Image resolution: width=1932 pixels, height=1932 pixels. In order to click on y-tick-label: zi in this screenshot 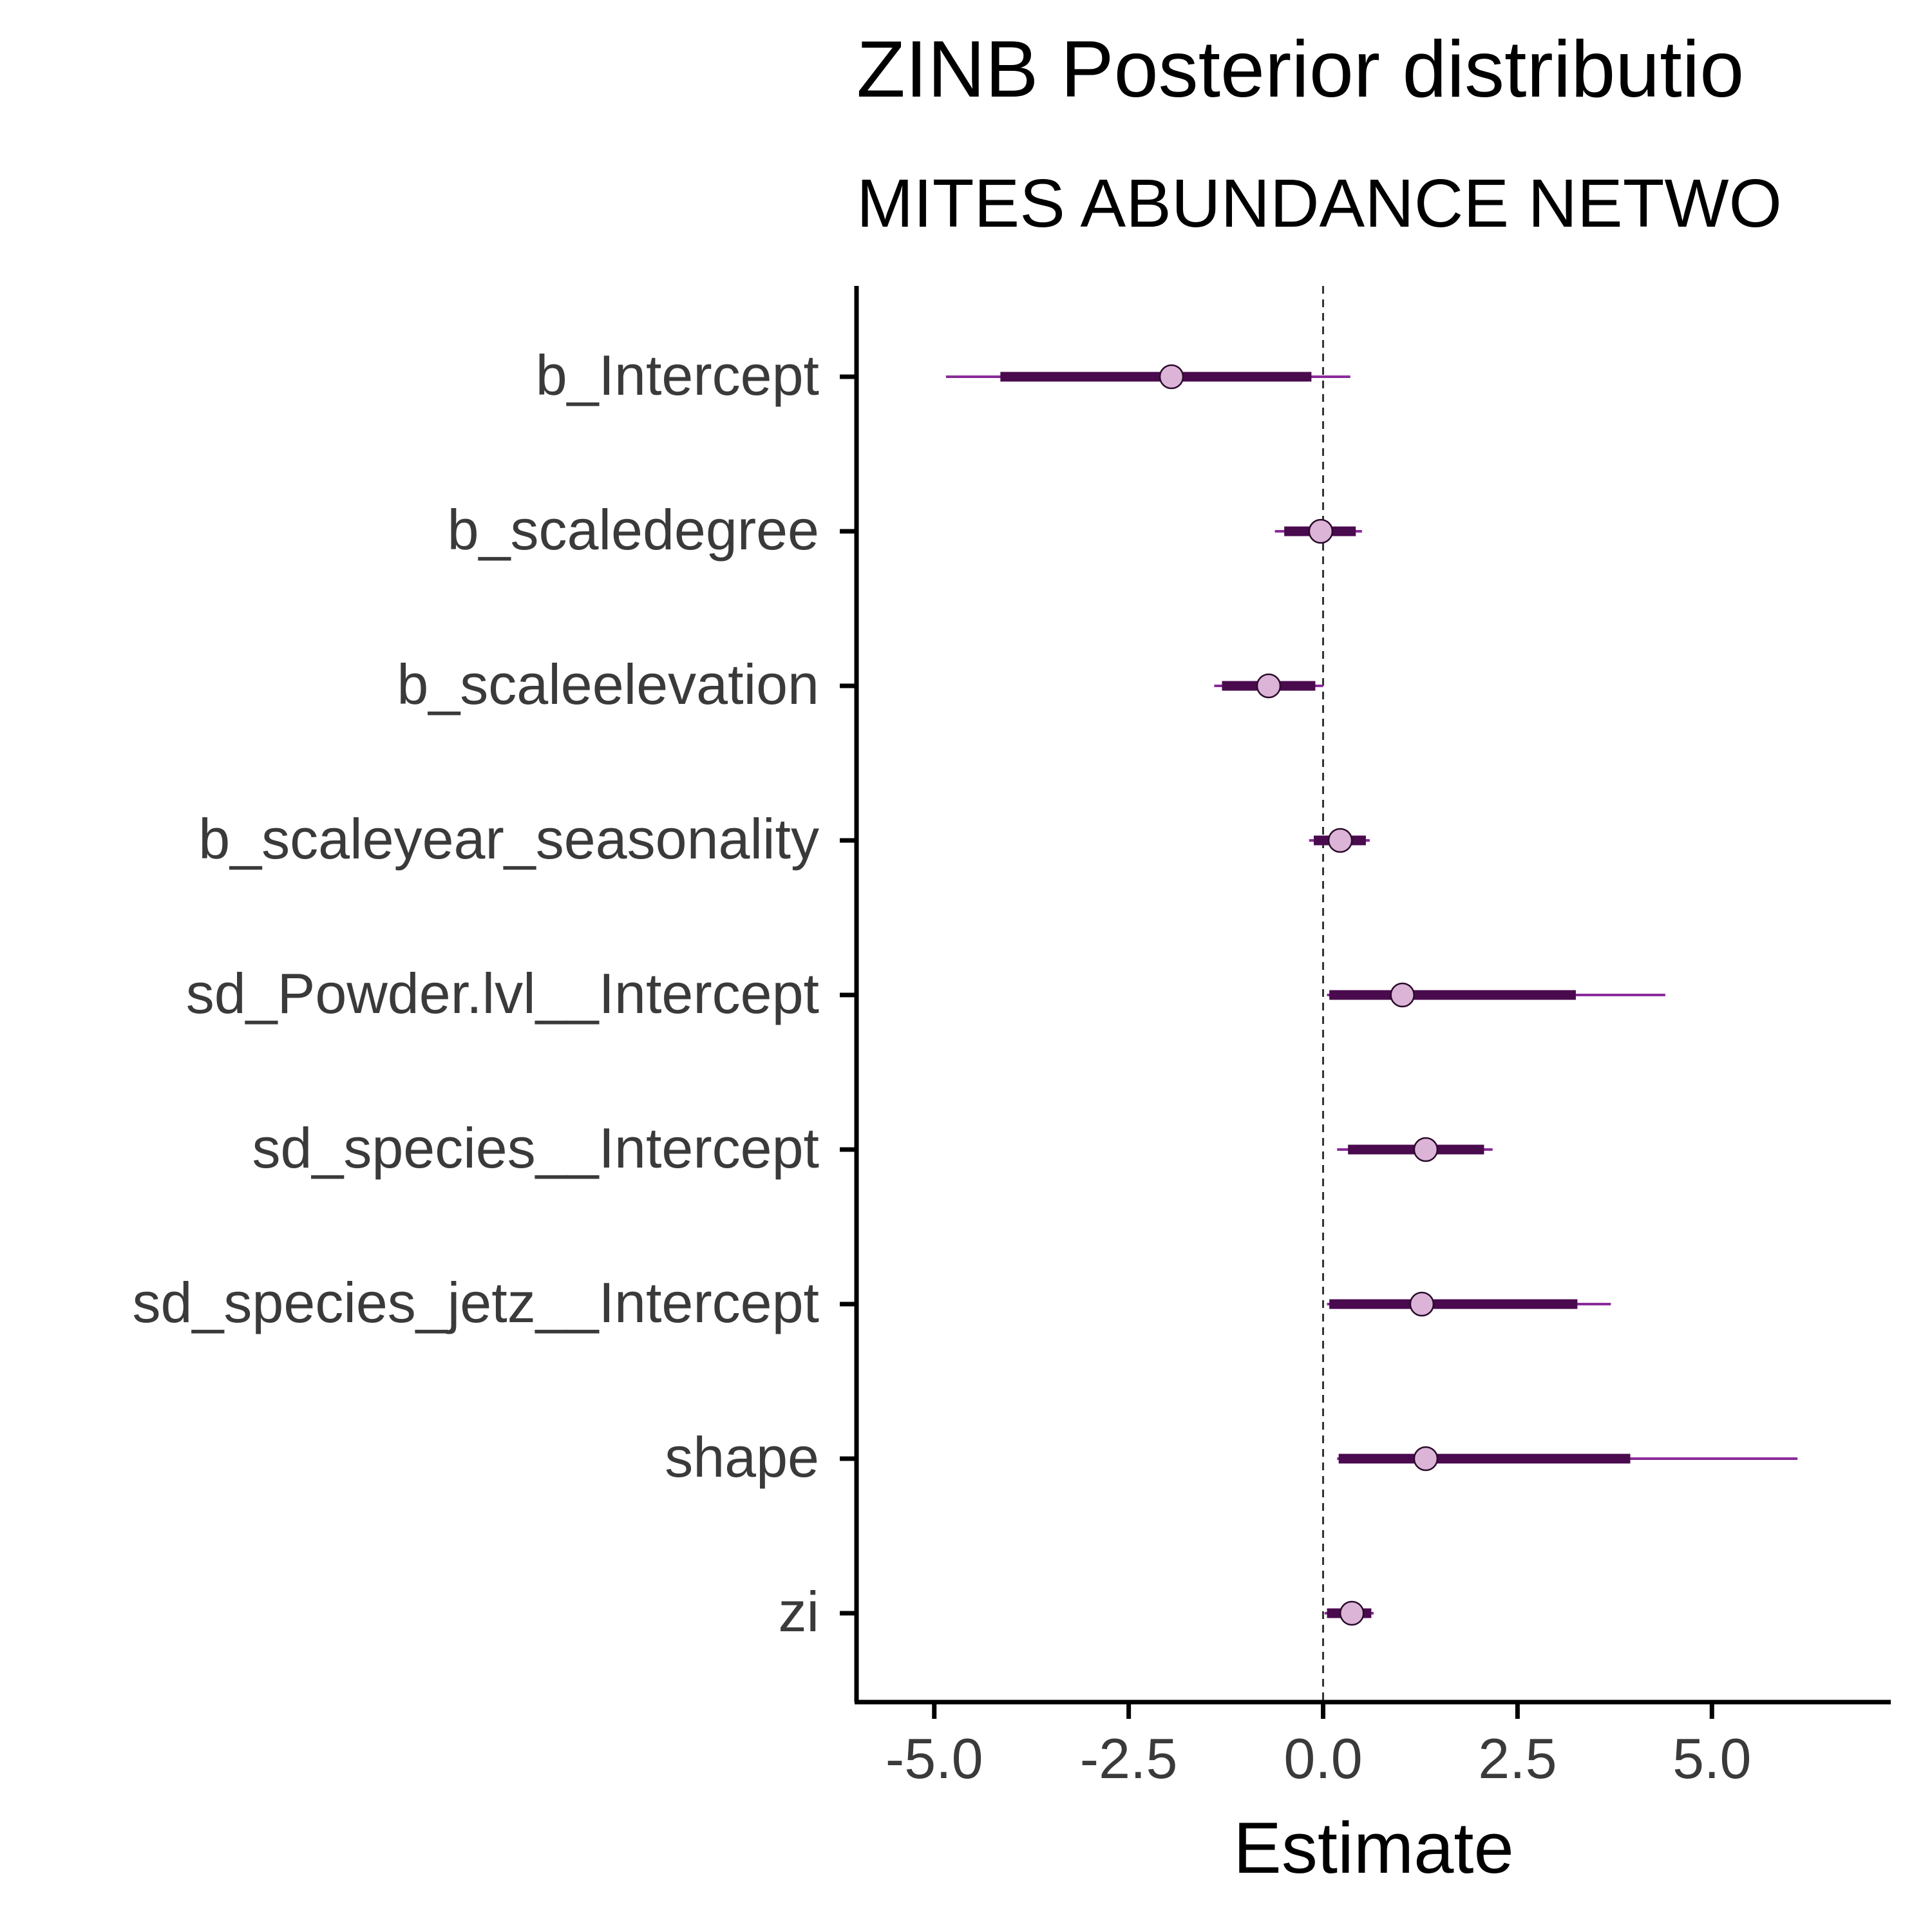, I will do `click(798, 1611)`.